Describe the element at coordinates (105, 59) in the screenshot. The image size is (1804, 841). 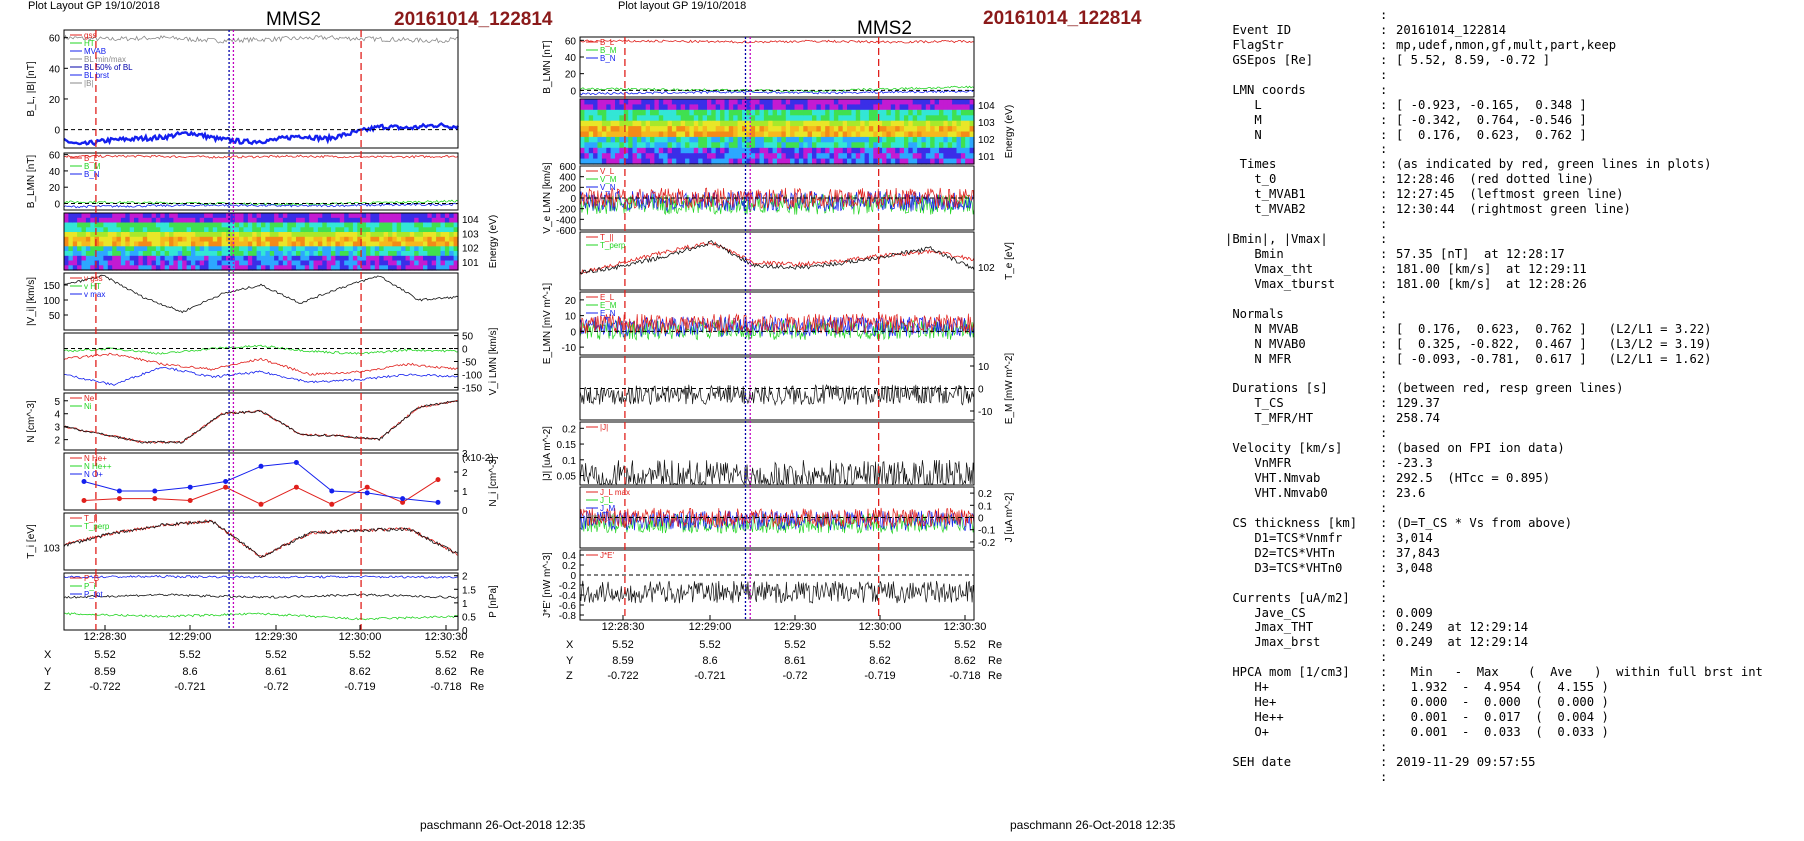
I see `legend-label: BL min/max` at that location.